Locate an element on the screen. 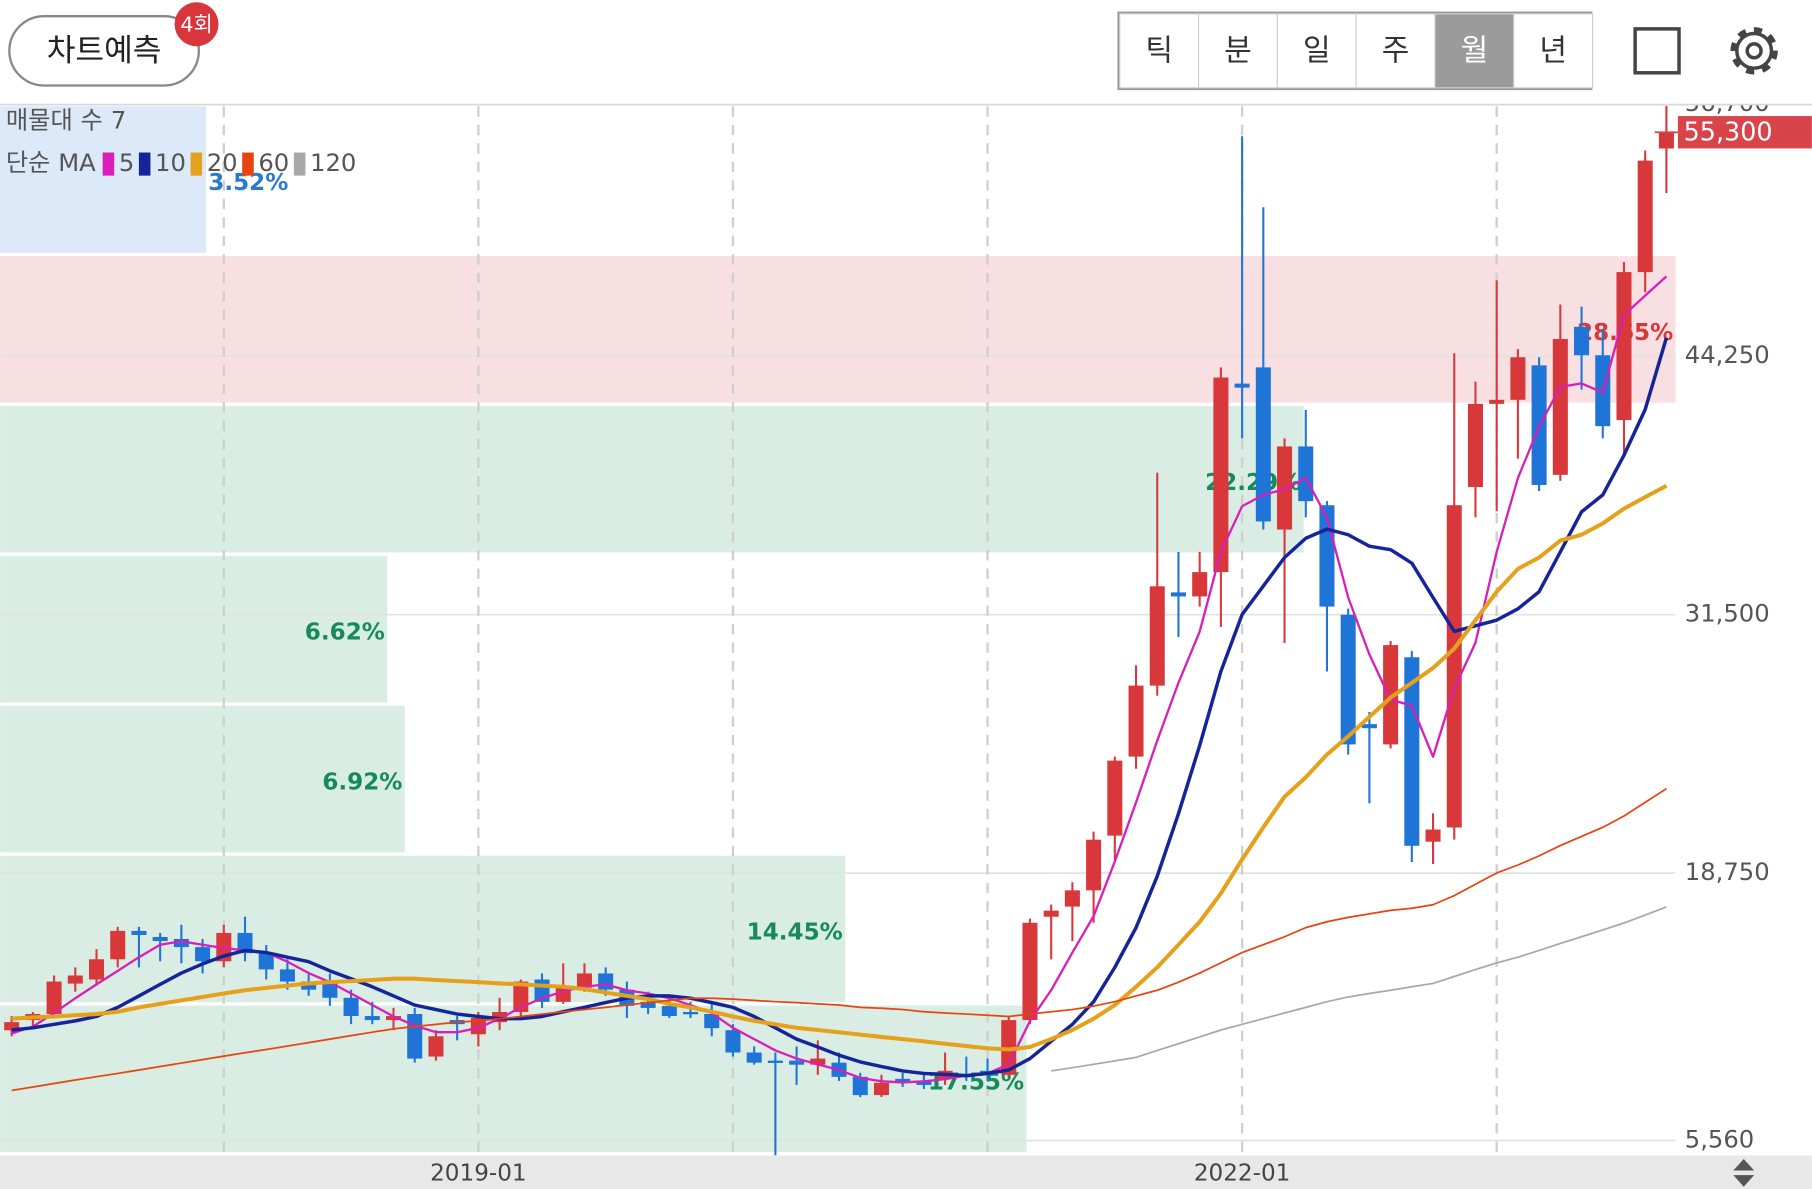 Image resolution: width=1812 pixels, height=1189 pixels. predict-button-frame is located at coordinates (104, 51).